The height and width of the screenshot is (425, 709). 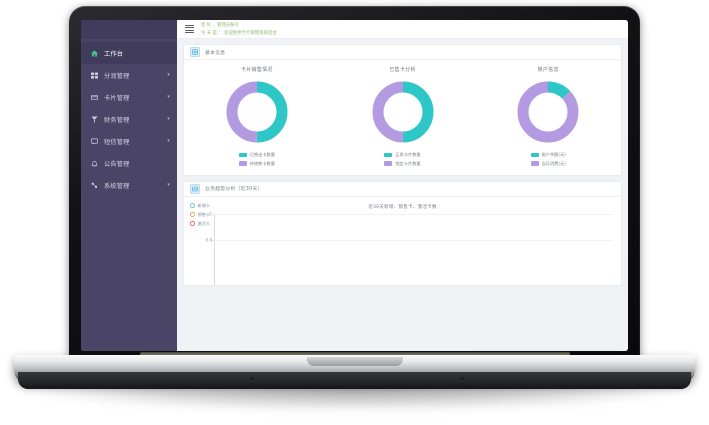 What do you see at coordinates (252, 378) in the screenshot?
I see `laptop-foot-left` at bounding box center [252, 378].